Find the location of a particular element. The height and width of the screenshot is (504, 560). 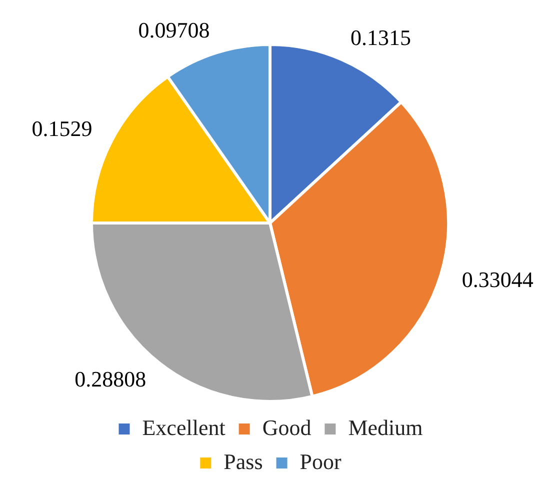

legend-label: Medium is located at coordinates (385, 427).